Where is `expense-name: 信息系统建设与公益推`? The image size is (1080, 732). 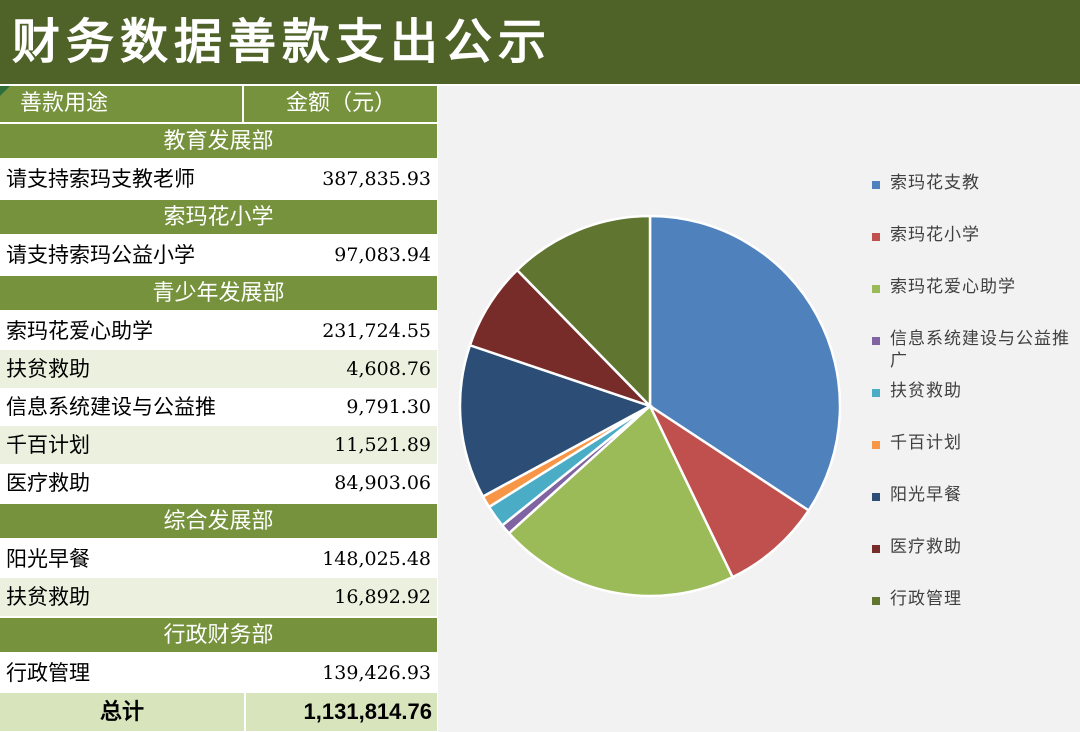 expense-name: 信息系统建设与公益推 is located at coordinates (111, 407).